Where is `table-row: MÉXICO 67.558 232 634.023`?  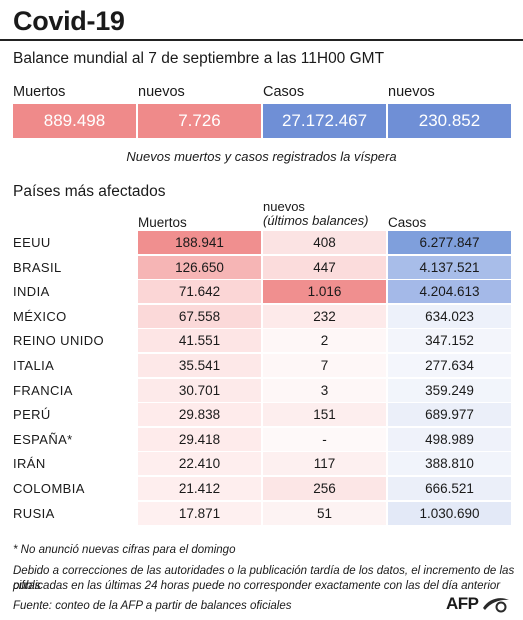 table-row: MÉXICO 67.558 232 634.023 is located at coordinates (261, 316).